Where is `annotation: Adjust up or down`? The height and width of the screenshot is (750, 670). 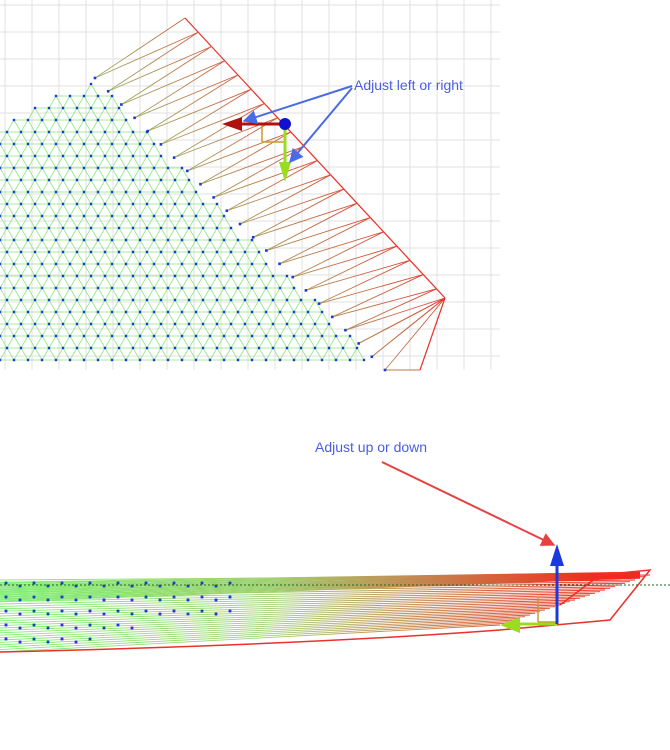
annotation: Adjust up or down is located at coordinates (371, 447).